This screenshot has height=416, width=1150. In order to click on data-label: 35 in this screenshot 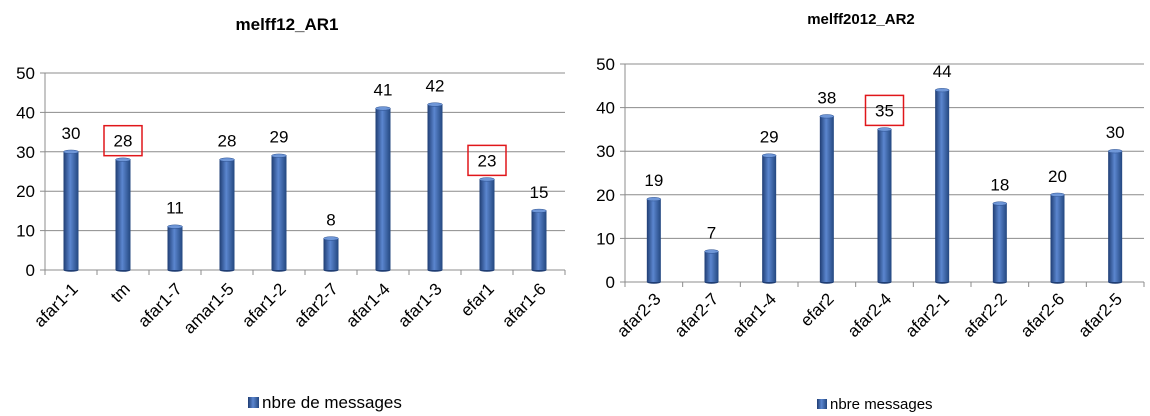, I will do `click(884, 110)`.